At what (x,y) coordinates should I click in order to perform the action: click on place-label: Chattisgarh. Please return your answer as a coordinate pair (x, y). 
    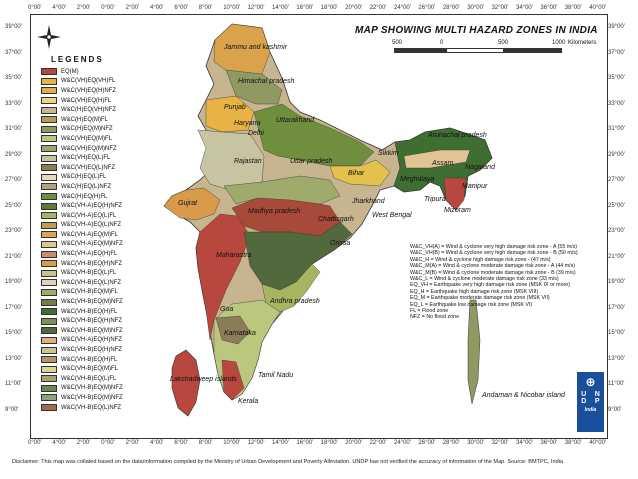
    Looking at the image, I should click on (336, 219).